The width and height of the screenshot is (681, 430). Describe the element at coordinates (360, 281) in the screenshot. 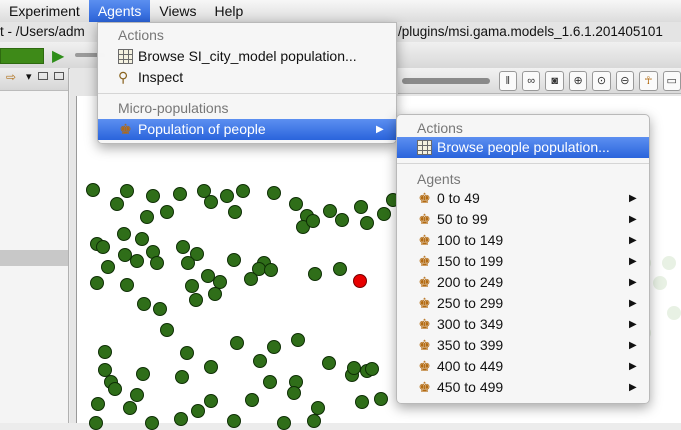

I see `selected-agent-dot` at that location.